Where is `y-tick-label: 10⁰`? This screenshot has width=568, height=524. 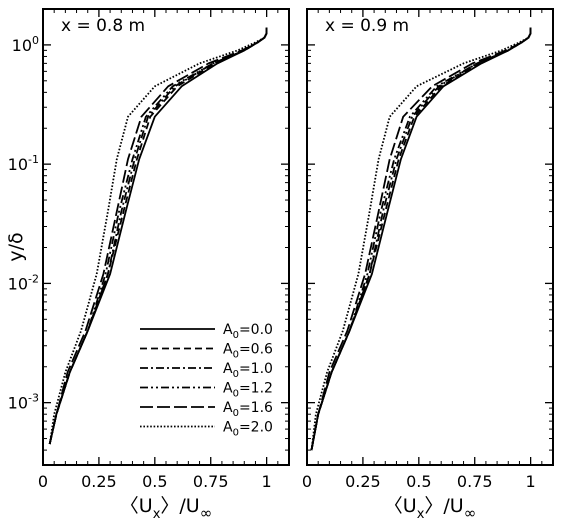
y-tick-label: 10⁰ is located at coordinates (25, 44).